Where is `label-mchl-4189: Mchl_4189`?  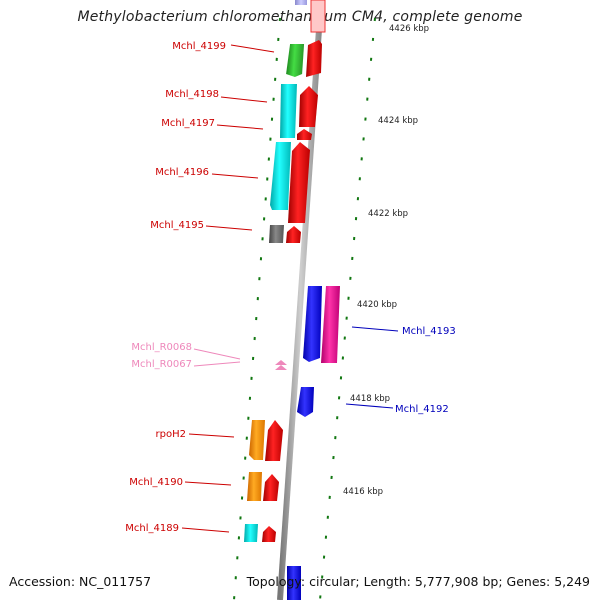
label-mchl-4189: Mchl_4189 is located at coordinates (152, 528).